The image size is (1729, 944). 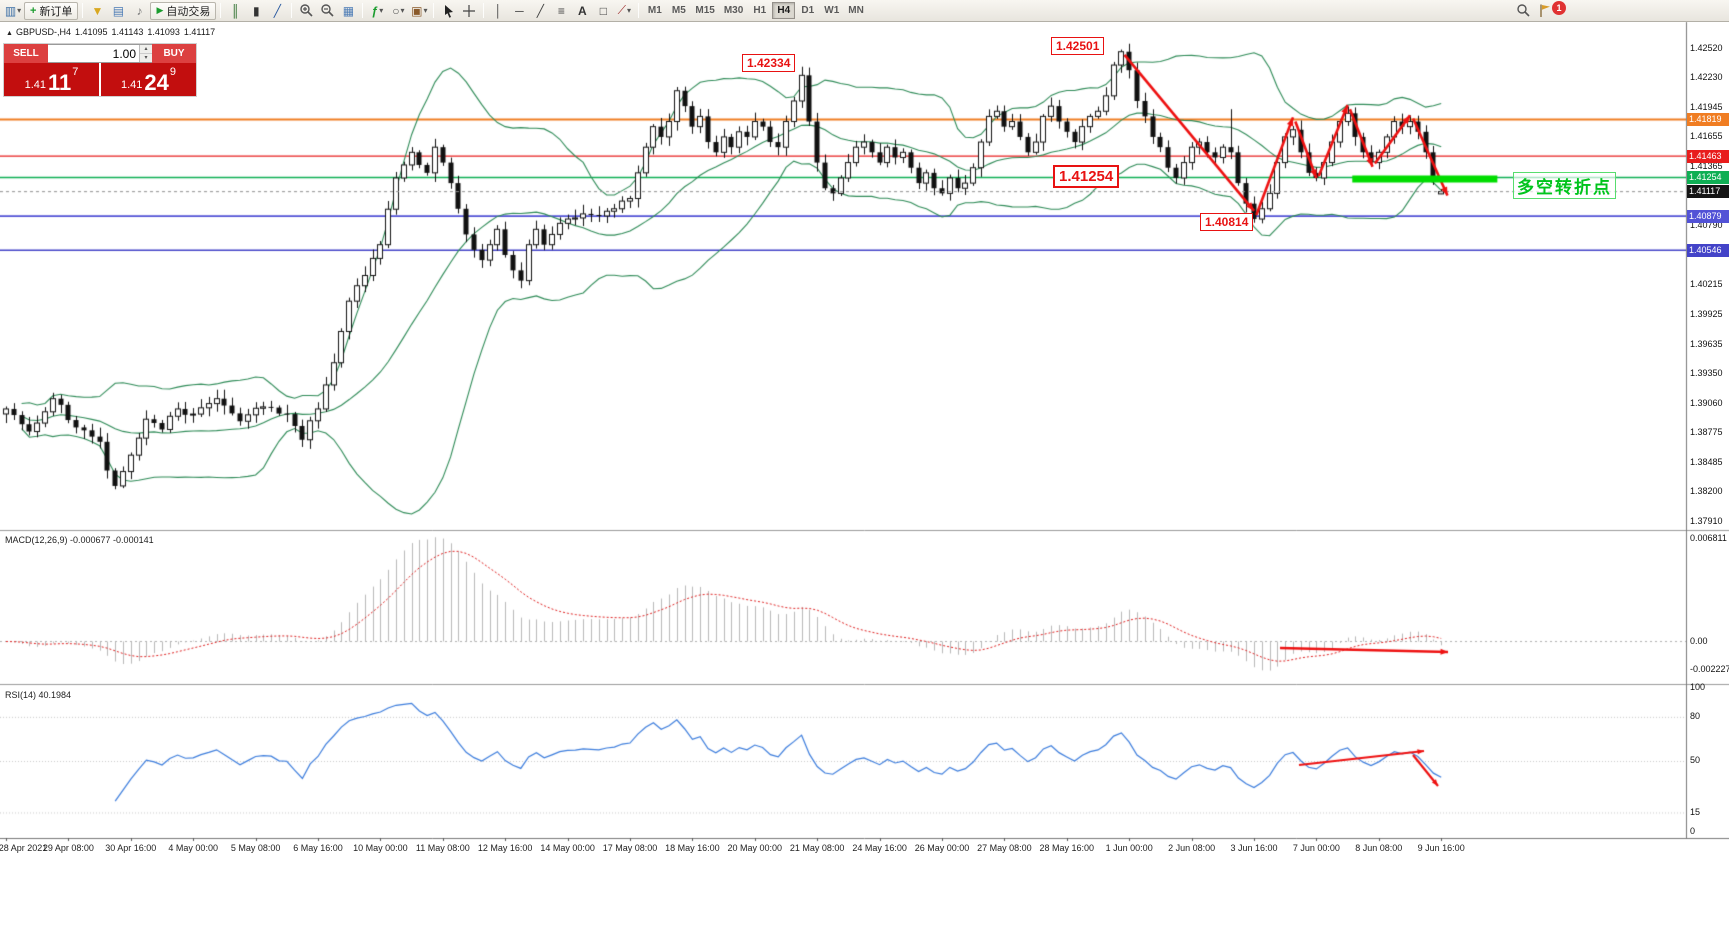 I want to click on symbol-list-icon: ▲, so click(x=9, y=33).